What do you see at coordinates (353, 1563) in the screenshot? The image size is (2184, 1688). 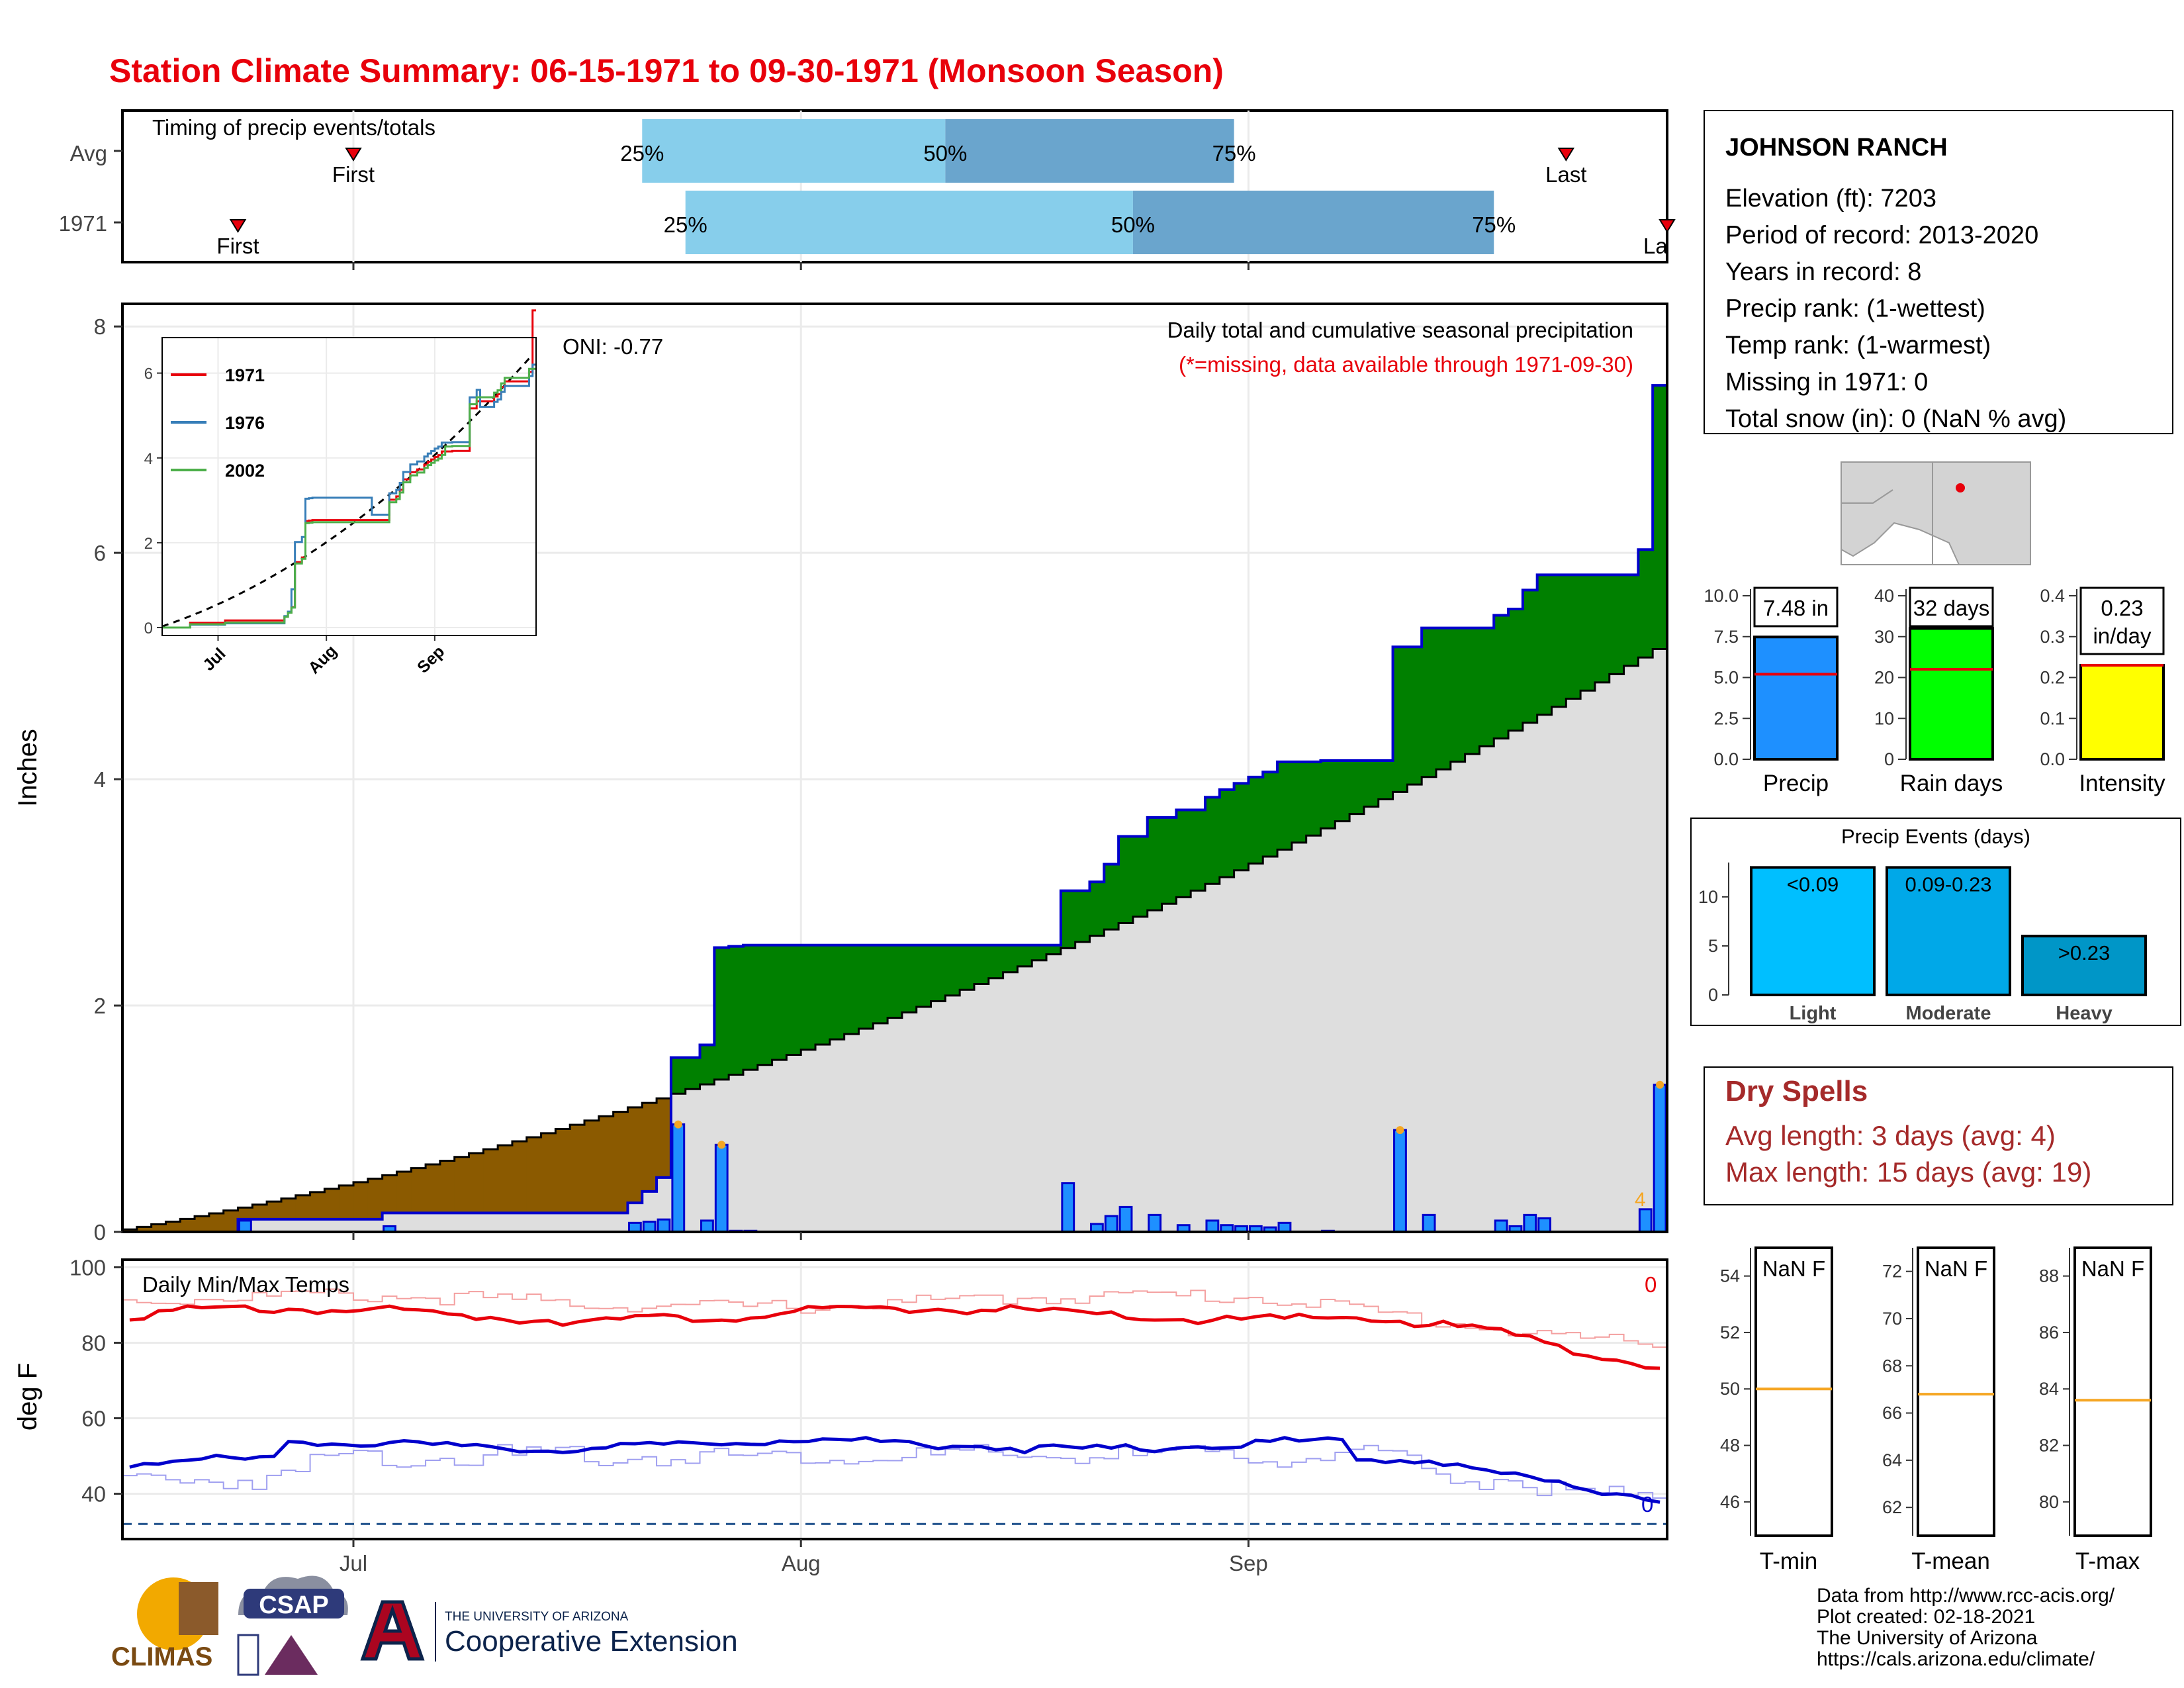 I see `xtick-label-Jul: Jul` at bounding box center [353, 1563].